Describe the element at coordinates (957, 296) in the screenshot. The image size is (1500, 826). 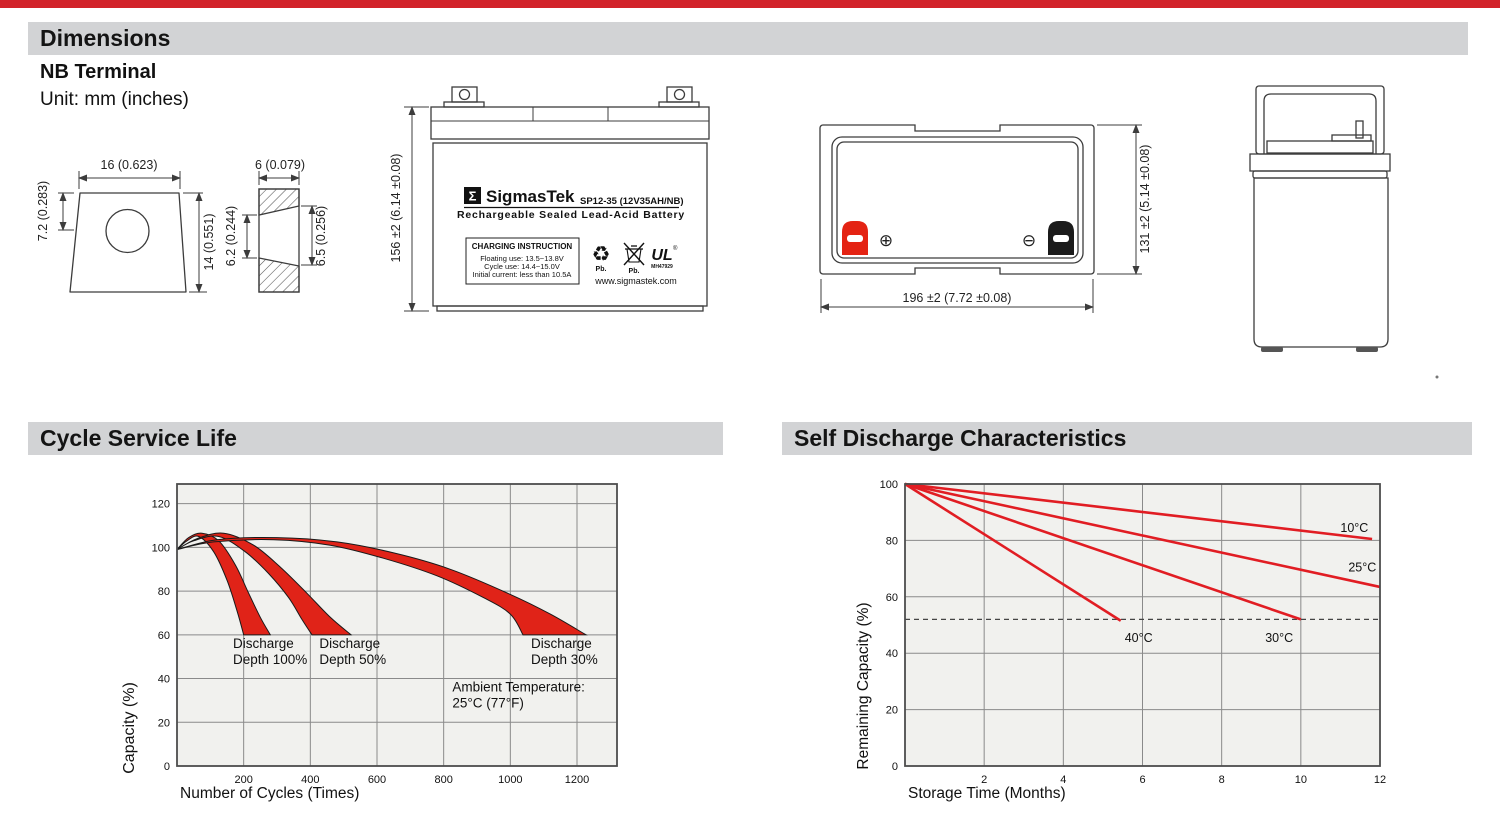
I see `dim-battery-top-width: 196 ±2 (7.72 ±0.08)` at that location.